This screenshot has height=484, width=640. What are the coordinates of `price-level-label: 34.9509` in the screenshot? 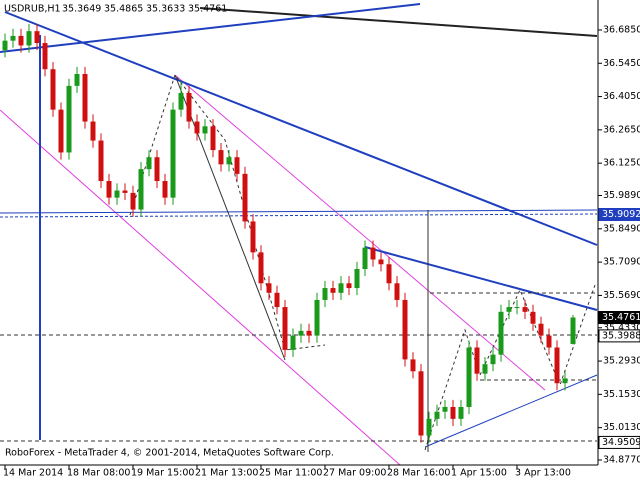 It's located at (621, 442).